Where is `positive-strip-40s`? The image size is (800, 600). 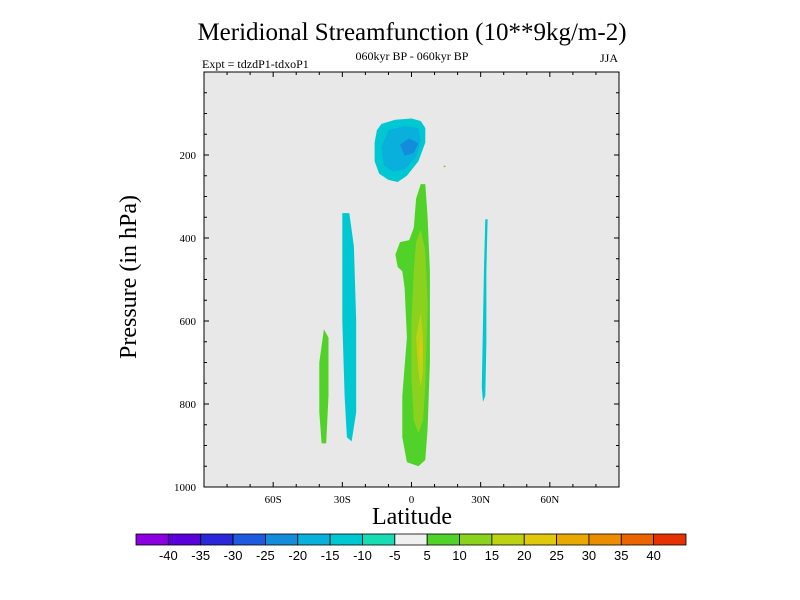 positive-strip-40s is located at coordinates (324, 386).